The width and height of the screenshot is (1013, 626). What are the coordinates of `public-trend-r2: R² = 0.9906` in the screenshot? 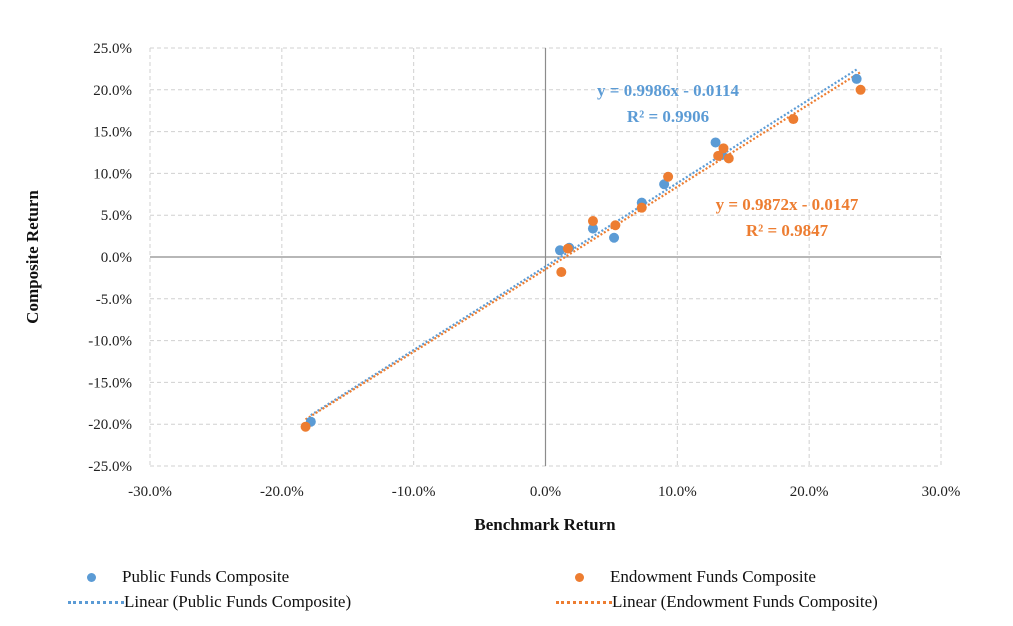 It's located at (668, 116).